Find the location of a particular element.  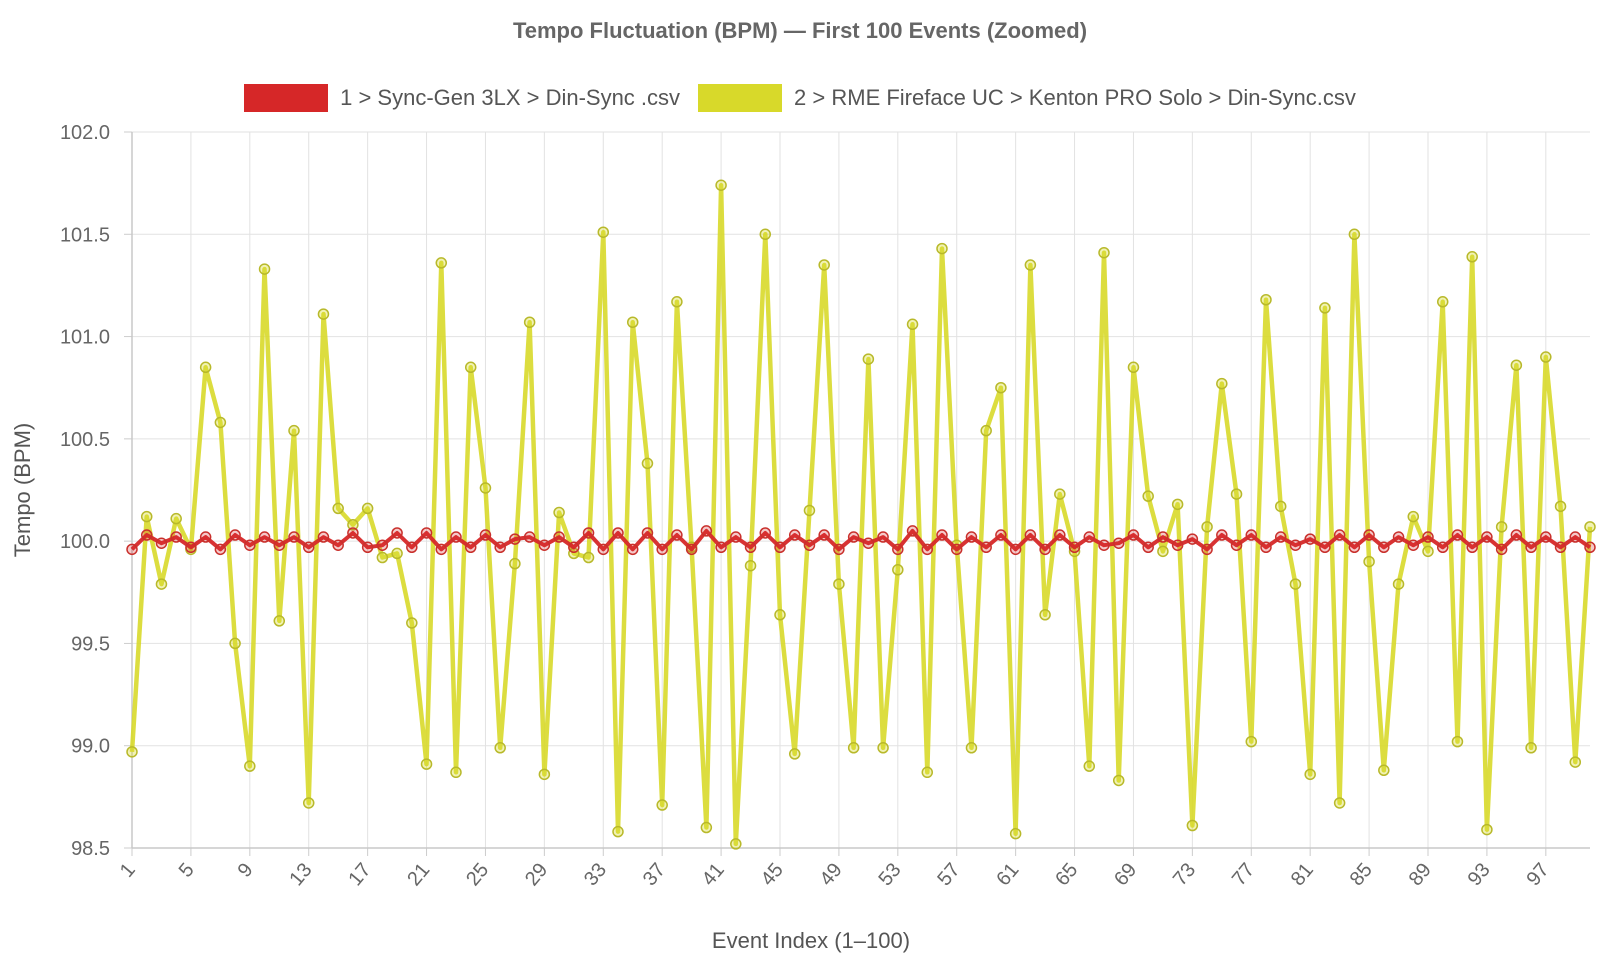

y-tick-label: 101.5 is located at coordinates (85, 235).